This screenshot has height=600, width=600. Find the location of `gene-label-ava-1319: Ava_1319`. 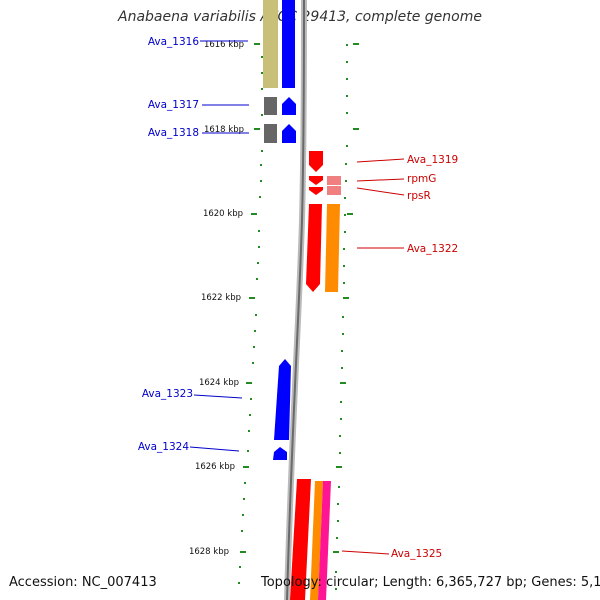

gene-label-ava-1319: Ava_1319 is located at coordinates (432, 160).